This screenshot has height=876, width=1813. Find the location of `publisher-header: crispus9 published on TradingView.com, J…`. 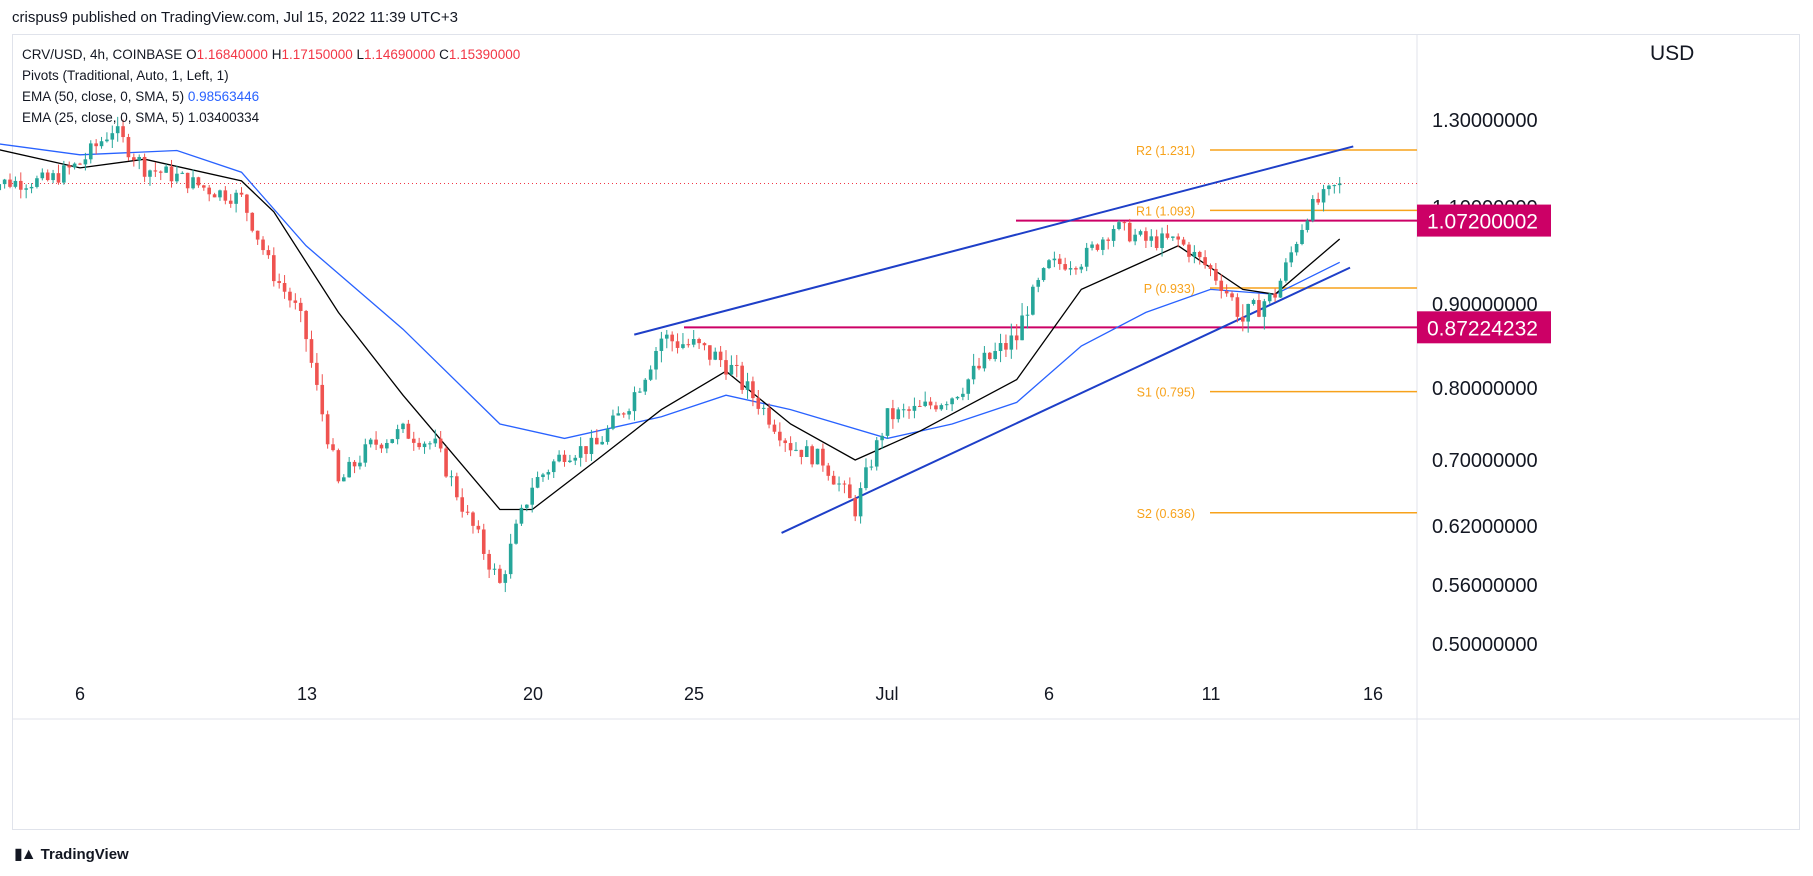

publisher-header: crispus9 published on TradingView.com, J… is located at coordinates (906, 16).